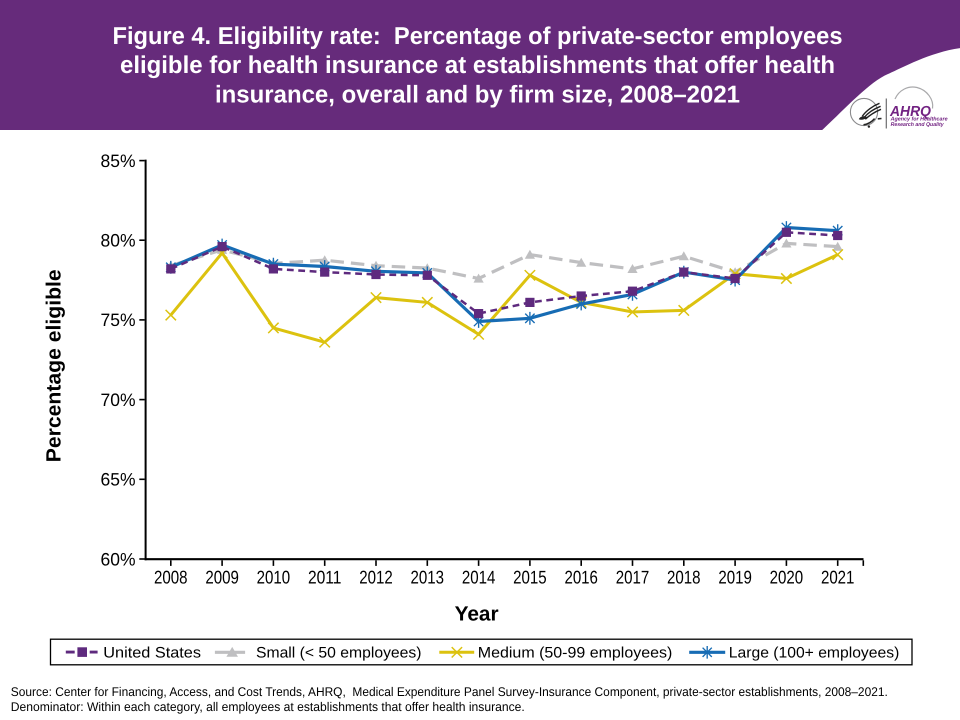 Image resolution: width=960 pixels, height=720 pixels. I want to click on svg-text: 60%, so click(118, 559).